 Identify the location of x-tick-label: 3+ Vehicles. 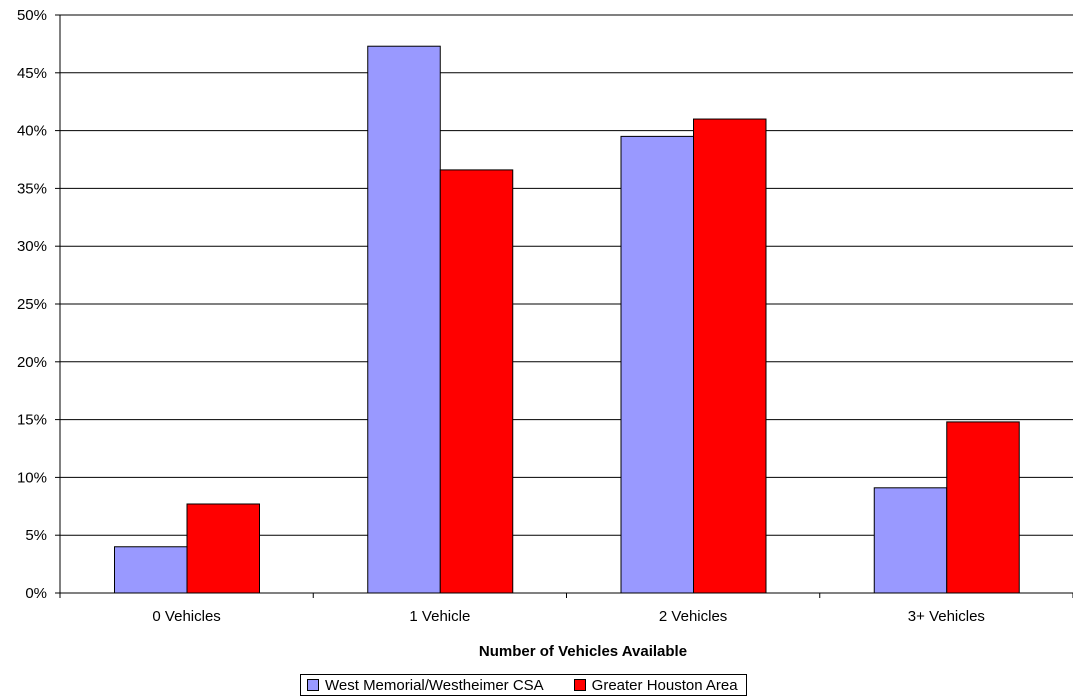
(946, 616).